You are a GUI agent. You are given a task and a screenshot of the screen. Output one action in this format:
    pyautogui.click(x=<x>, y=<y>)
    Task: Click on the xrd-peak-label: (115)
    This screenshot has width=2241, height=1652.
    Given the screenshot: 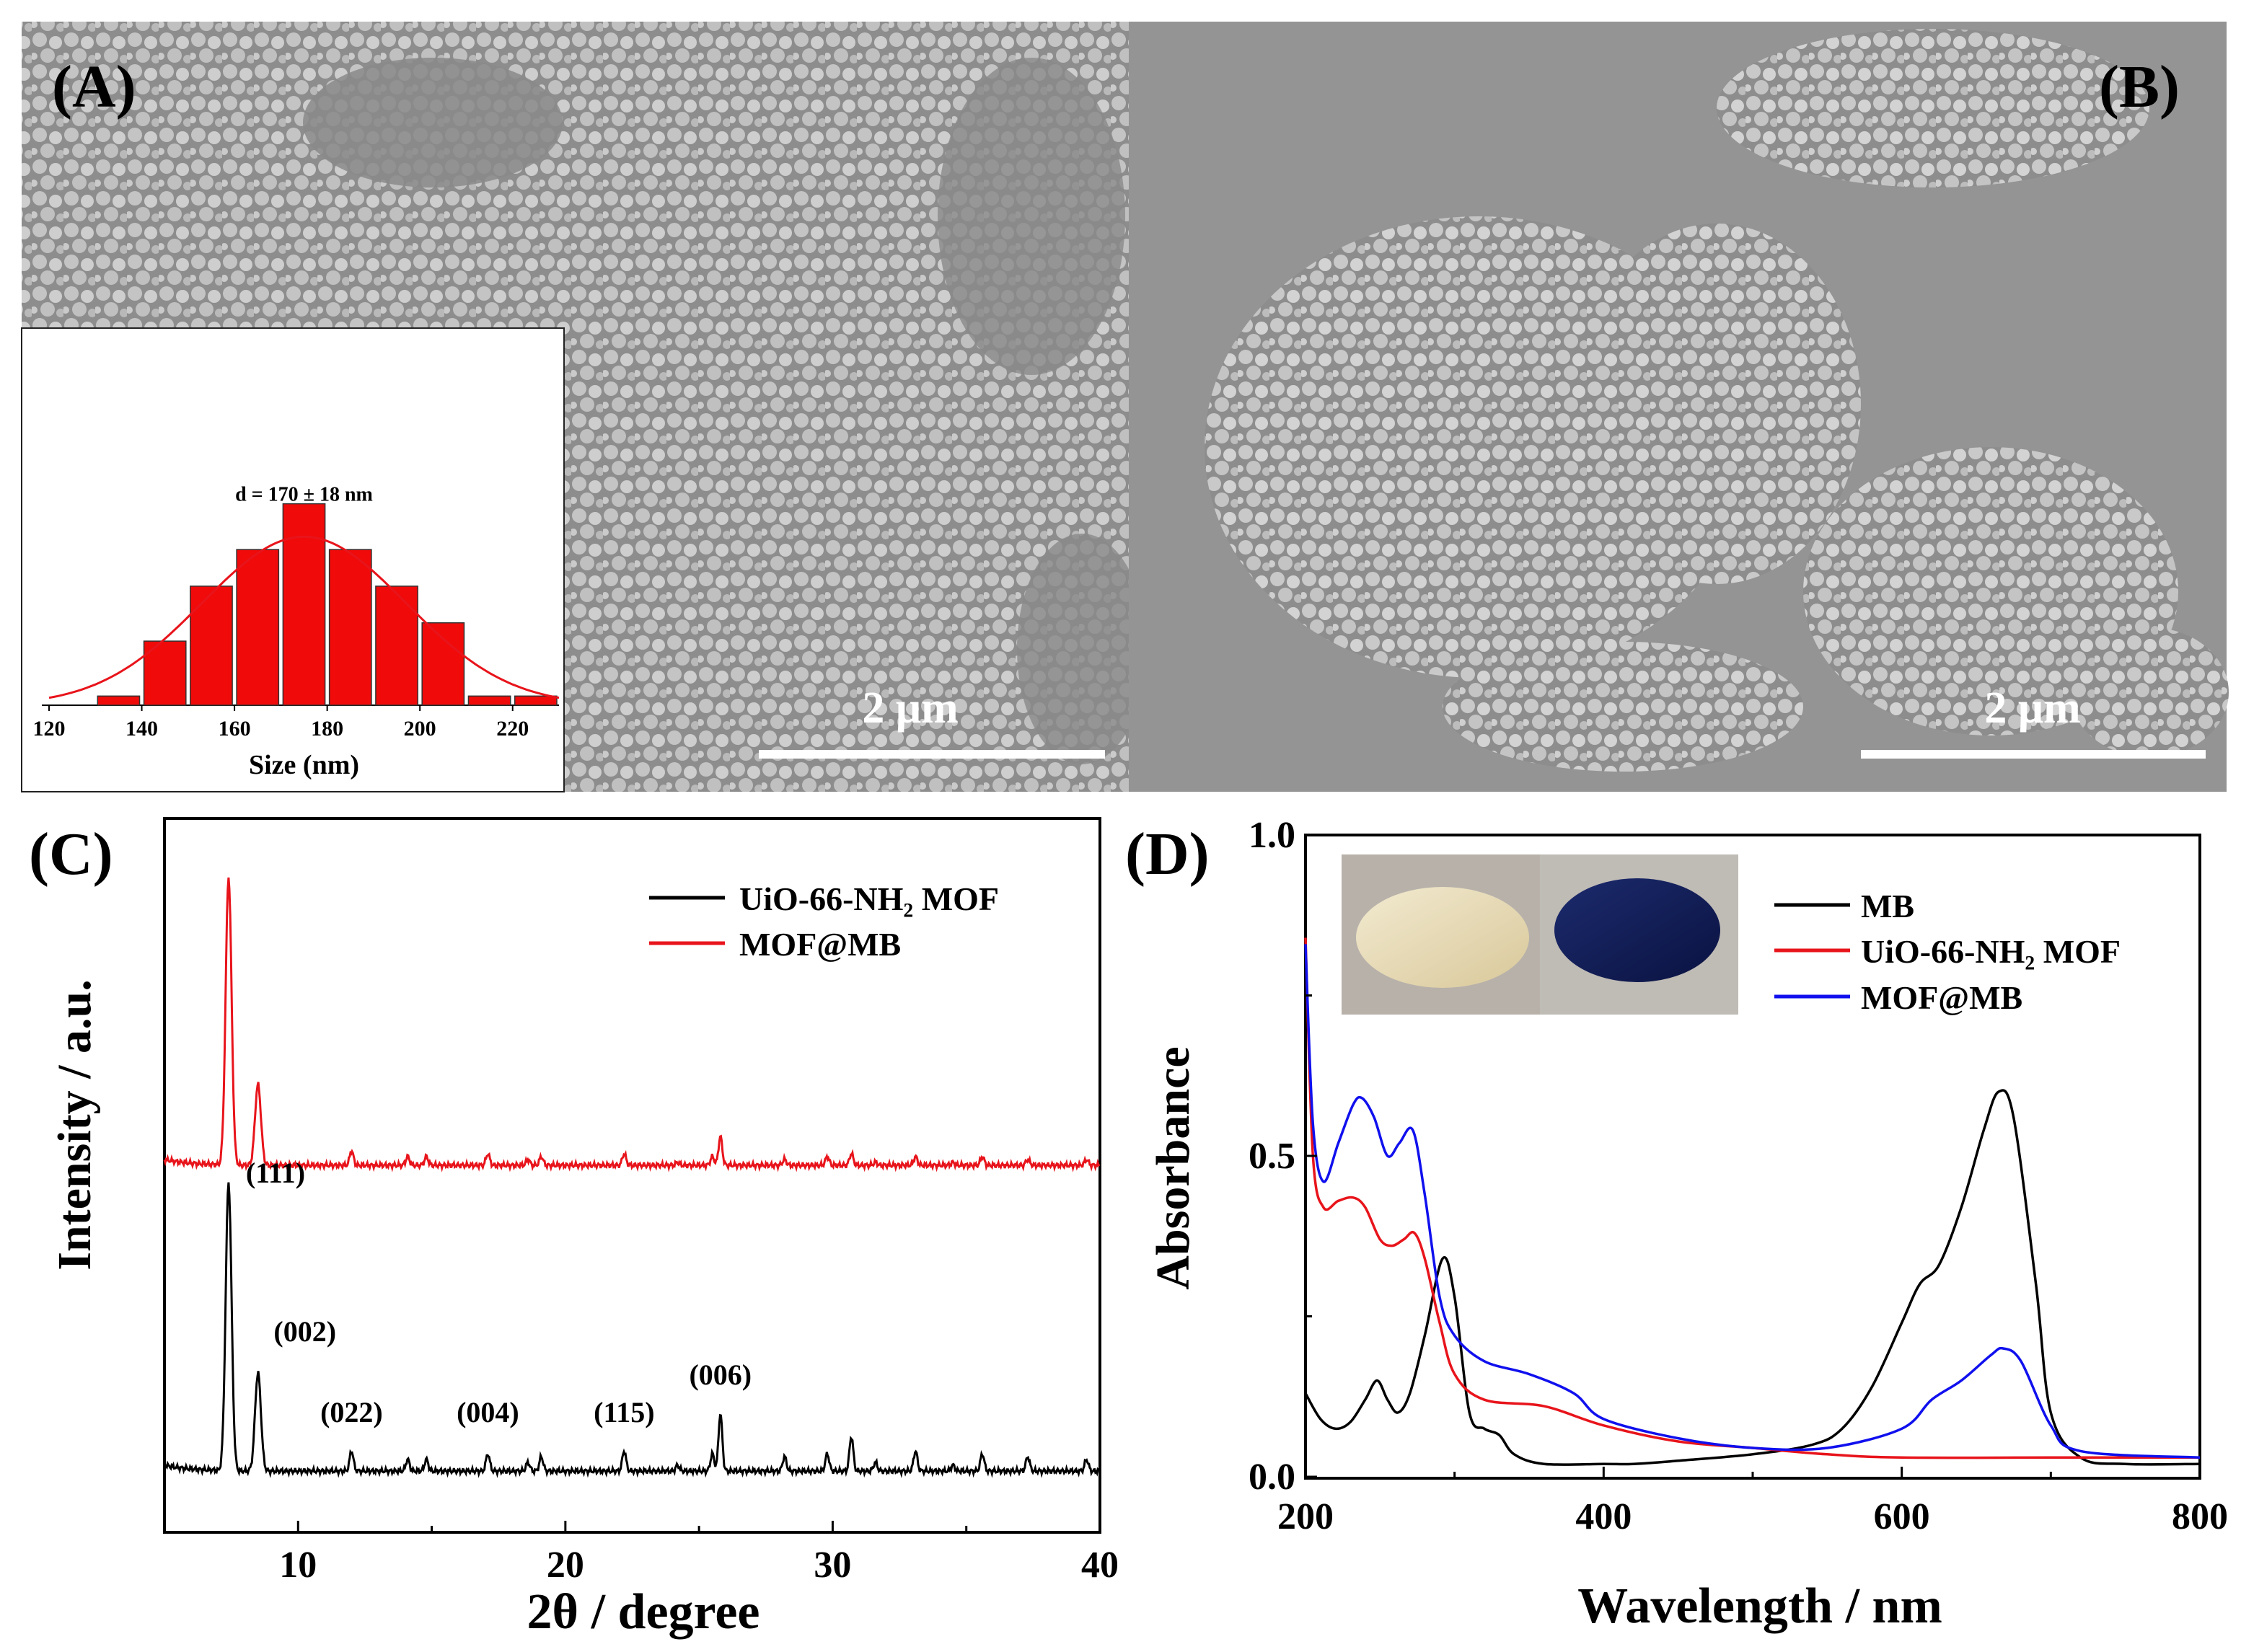 What is the action you would take?
    pyautogui.click(x=624, y=1412)
    